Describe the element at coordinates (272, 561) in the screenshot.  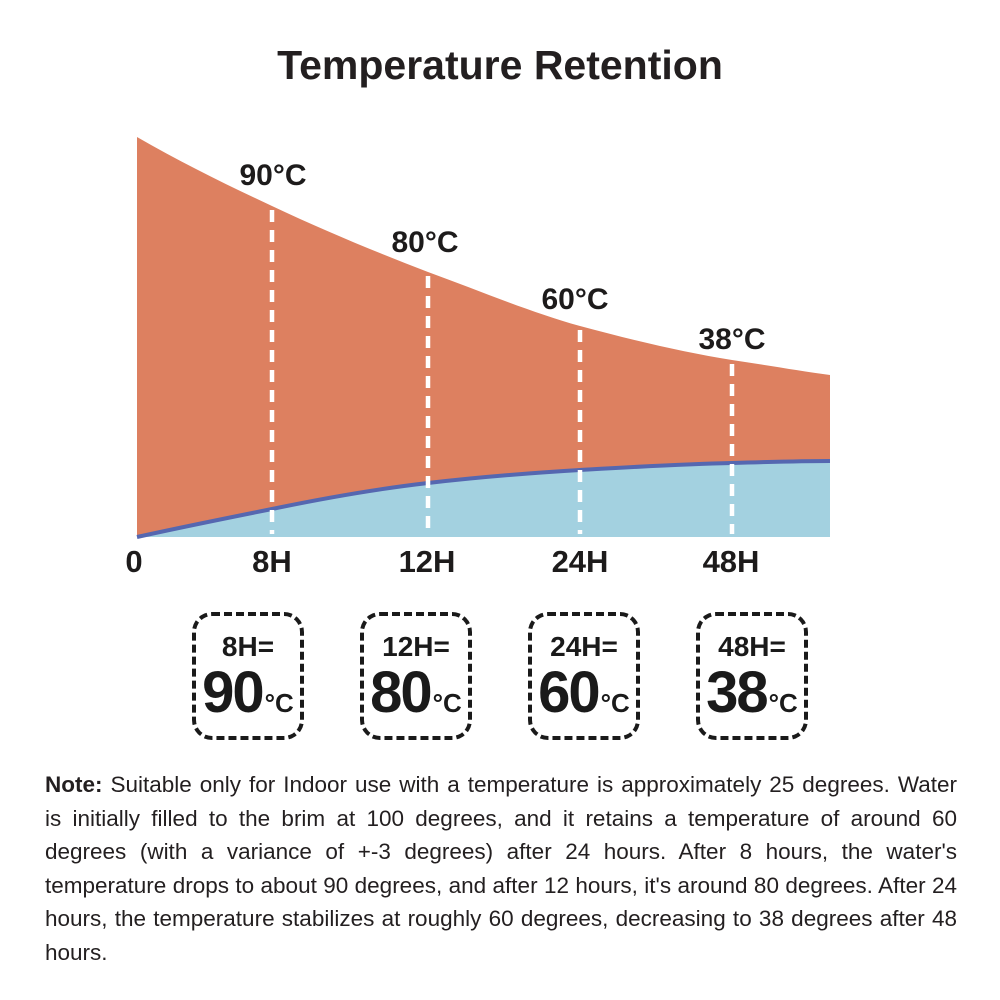
I see `x-tick-8h: 8H` at that location.